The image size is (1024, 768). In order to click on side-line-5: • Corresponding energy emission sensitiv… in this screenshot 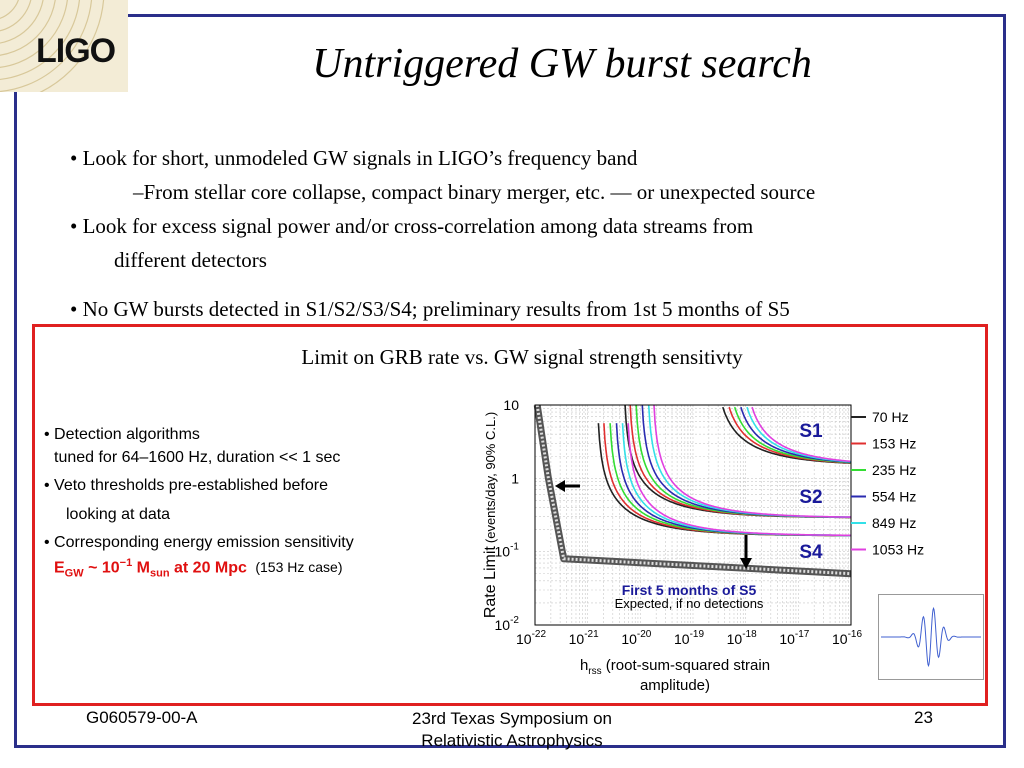, I will do `click(199, 542)`.